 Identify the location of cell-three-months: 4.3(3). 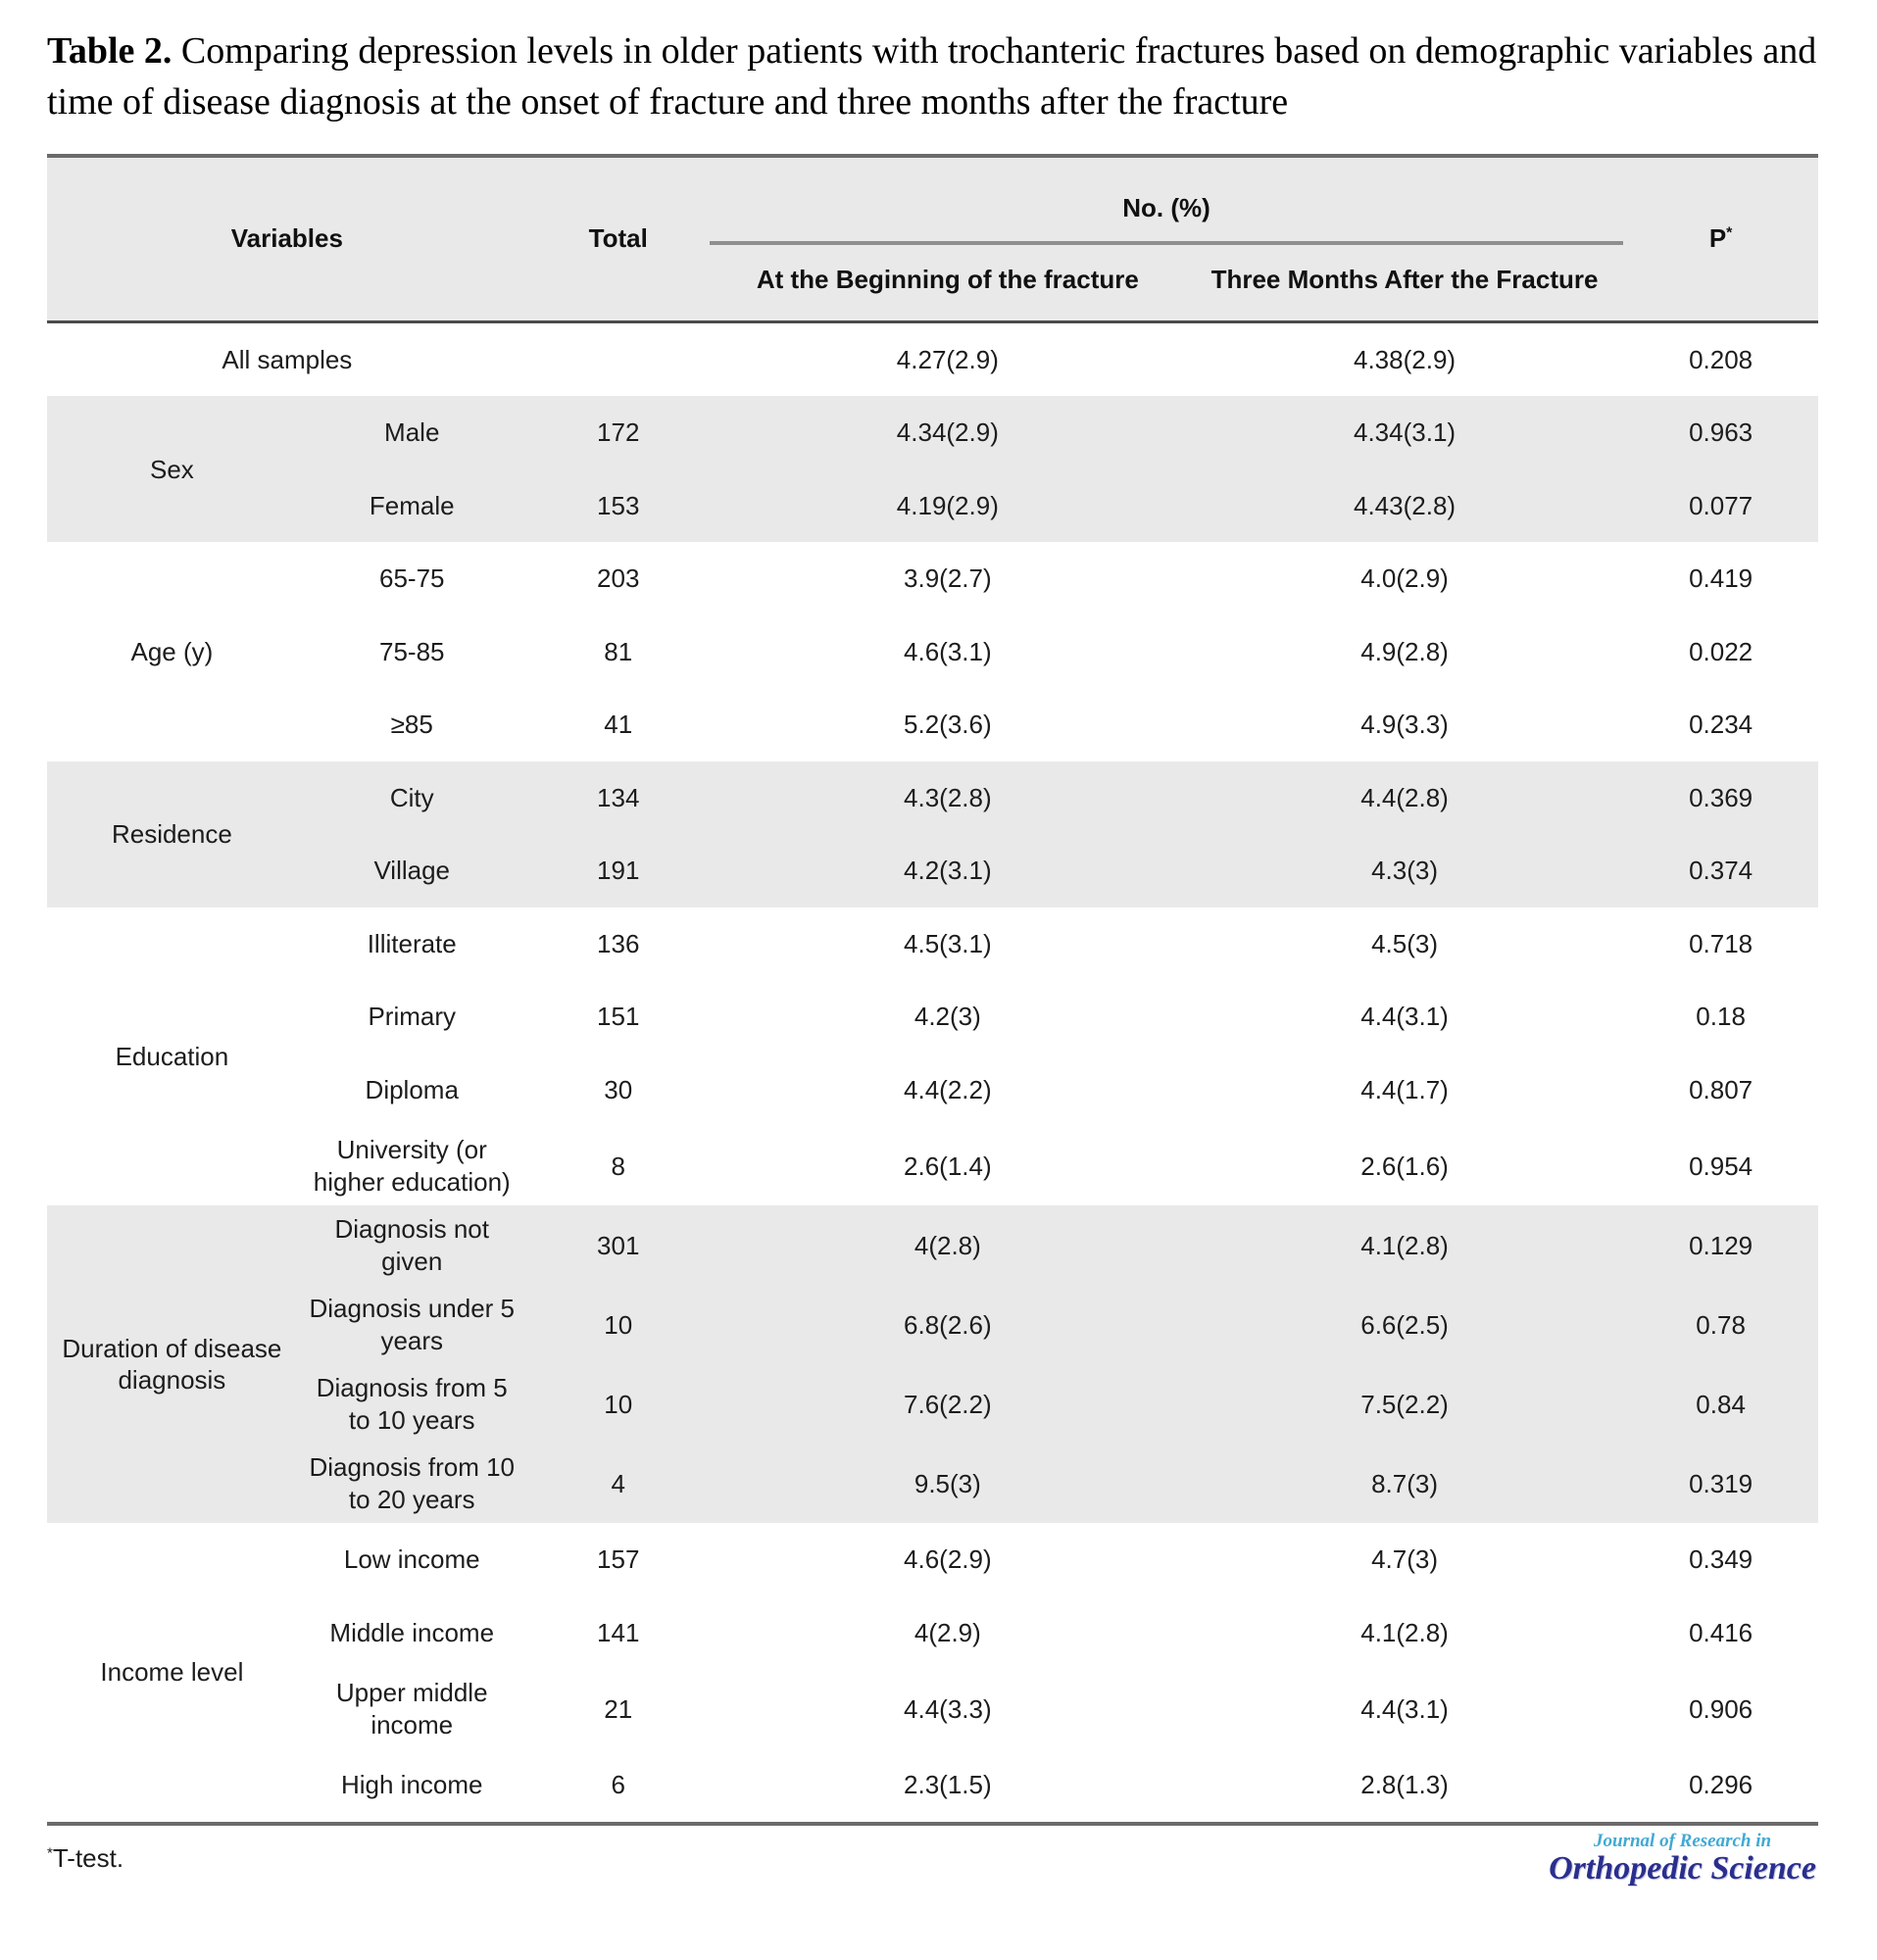
(1404, 870).